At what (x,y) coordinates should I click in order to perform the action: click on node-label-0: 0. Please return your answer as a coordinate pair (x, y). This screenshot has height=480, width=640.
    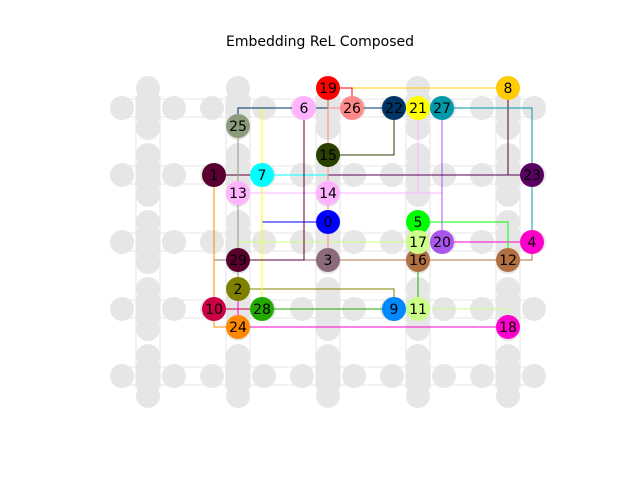
    Looking at the image, I should click on (328, 223).